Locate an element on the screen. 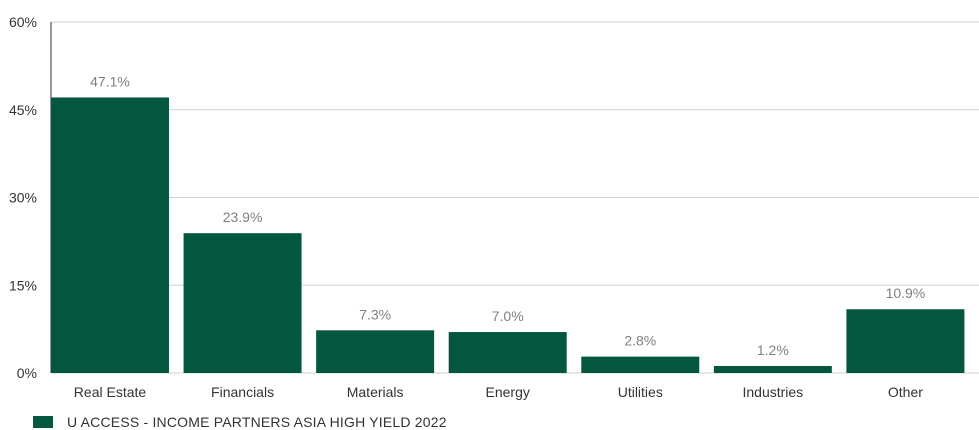 The image size is (979, 430). data-label: 47.1% is located at coordinates (110, 81).